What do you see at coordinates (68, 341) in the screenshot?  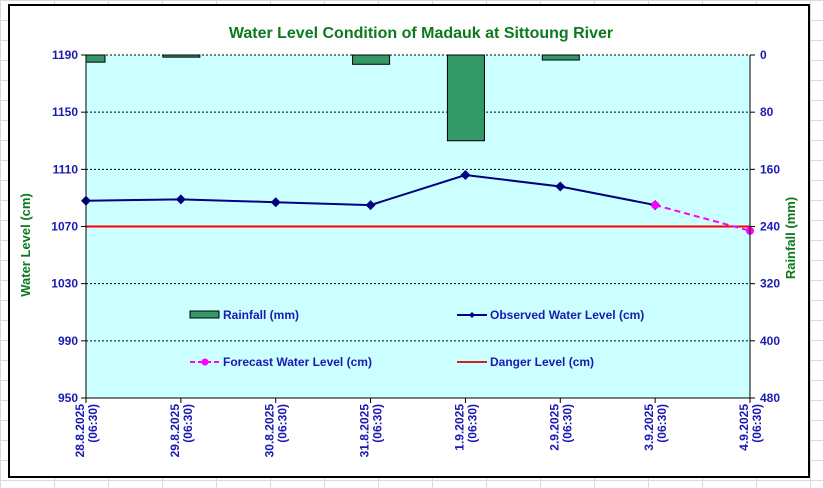 I see `y-tick-label: 990` at bounding box center [68, 341].